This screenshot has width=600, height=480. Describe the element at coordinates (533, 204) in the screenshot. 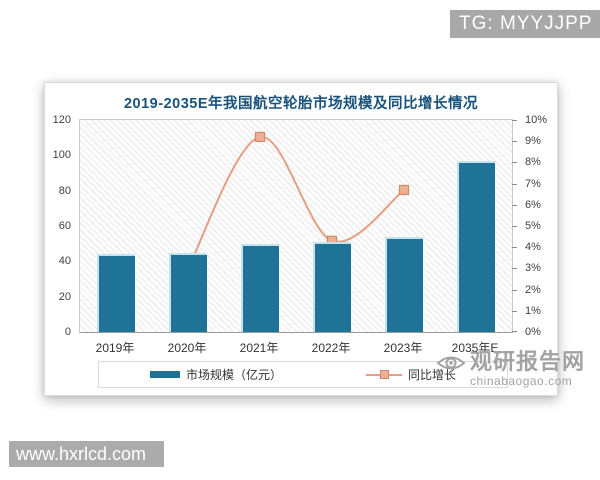

I see `right-axis-tick-6%: 6%` at that location.